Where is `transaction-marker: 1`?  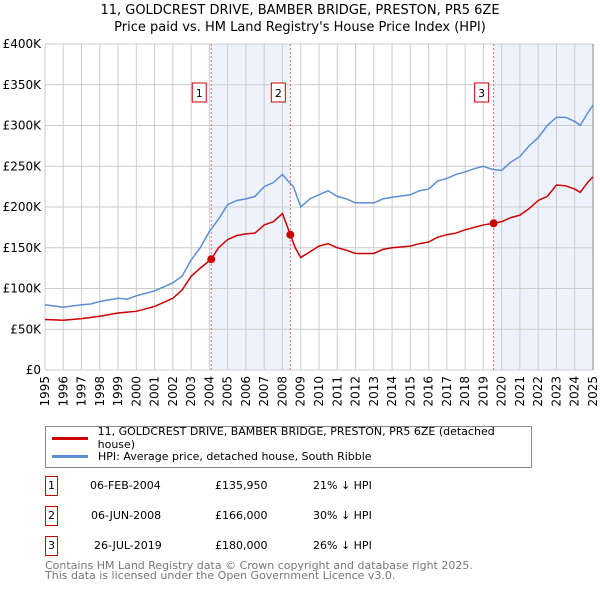 transaction-marker: 1 is located at coordinates (51, 486).